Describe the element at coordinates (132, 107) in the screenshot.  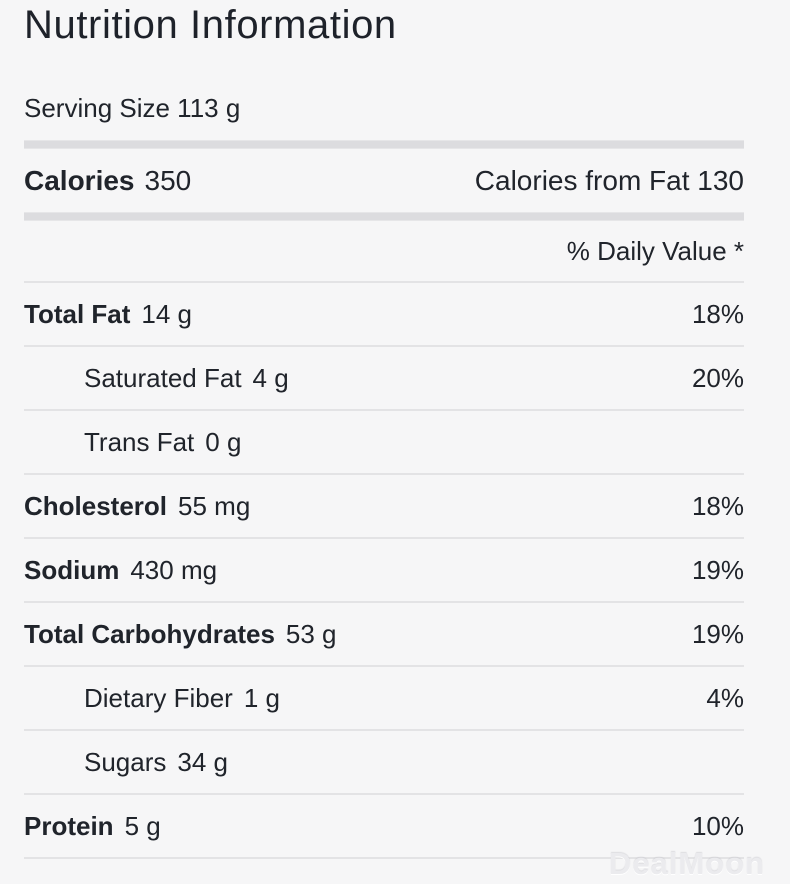
I see `serving-size-text: Serving Size 113 g` at that location.